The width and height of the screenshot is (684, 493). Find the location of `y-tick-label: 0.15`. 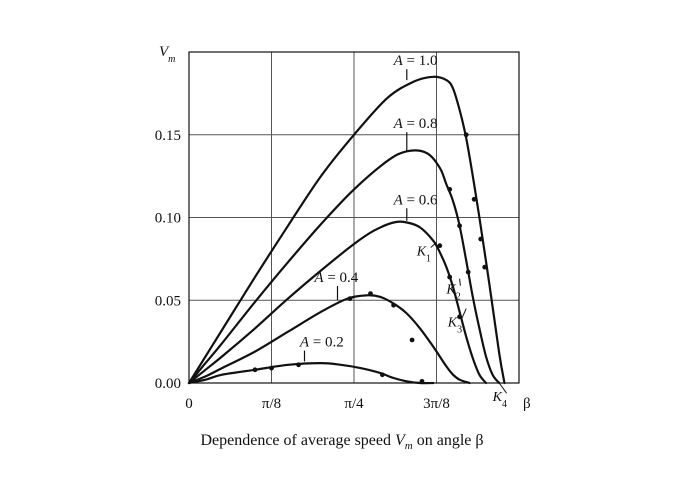

y-tick-label: 0.15 is located at coordinates (168, 136).